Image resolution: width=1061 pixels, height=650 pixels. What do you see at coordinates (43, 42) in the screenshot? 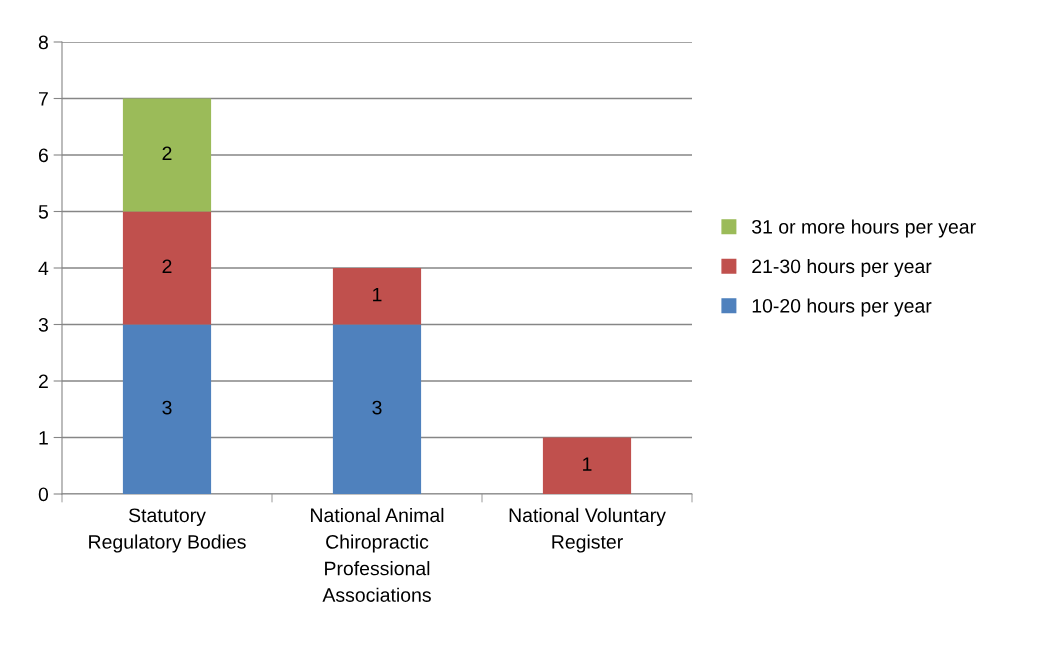
I see `y-tick-label: 8` at bounding box center [43, 42].